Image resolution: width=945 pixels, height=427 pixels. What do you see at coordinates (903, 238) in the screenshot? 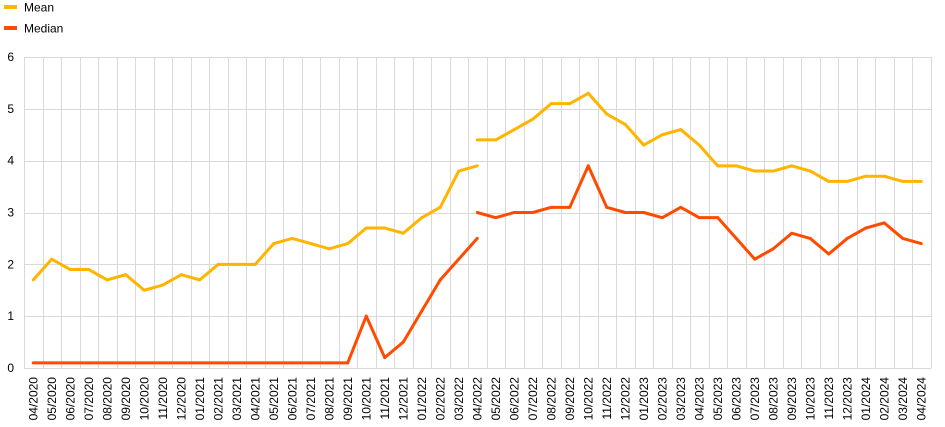
I see `data-point-median-segment-2-03-2024` at bounding box center [903, 238].